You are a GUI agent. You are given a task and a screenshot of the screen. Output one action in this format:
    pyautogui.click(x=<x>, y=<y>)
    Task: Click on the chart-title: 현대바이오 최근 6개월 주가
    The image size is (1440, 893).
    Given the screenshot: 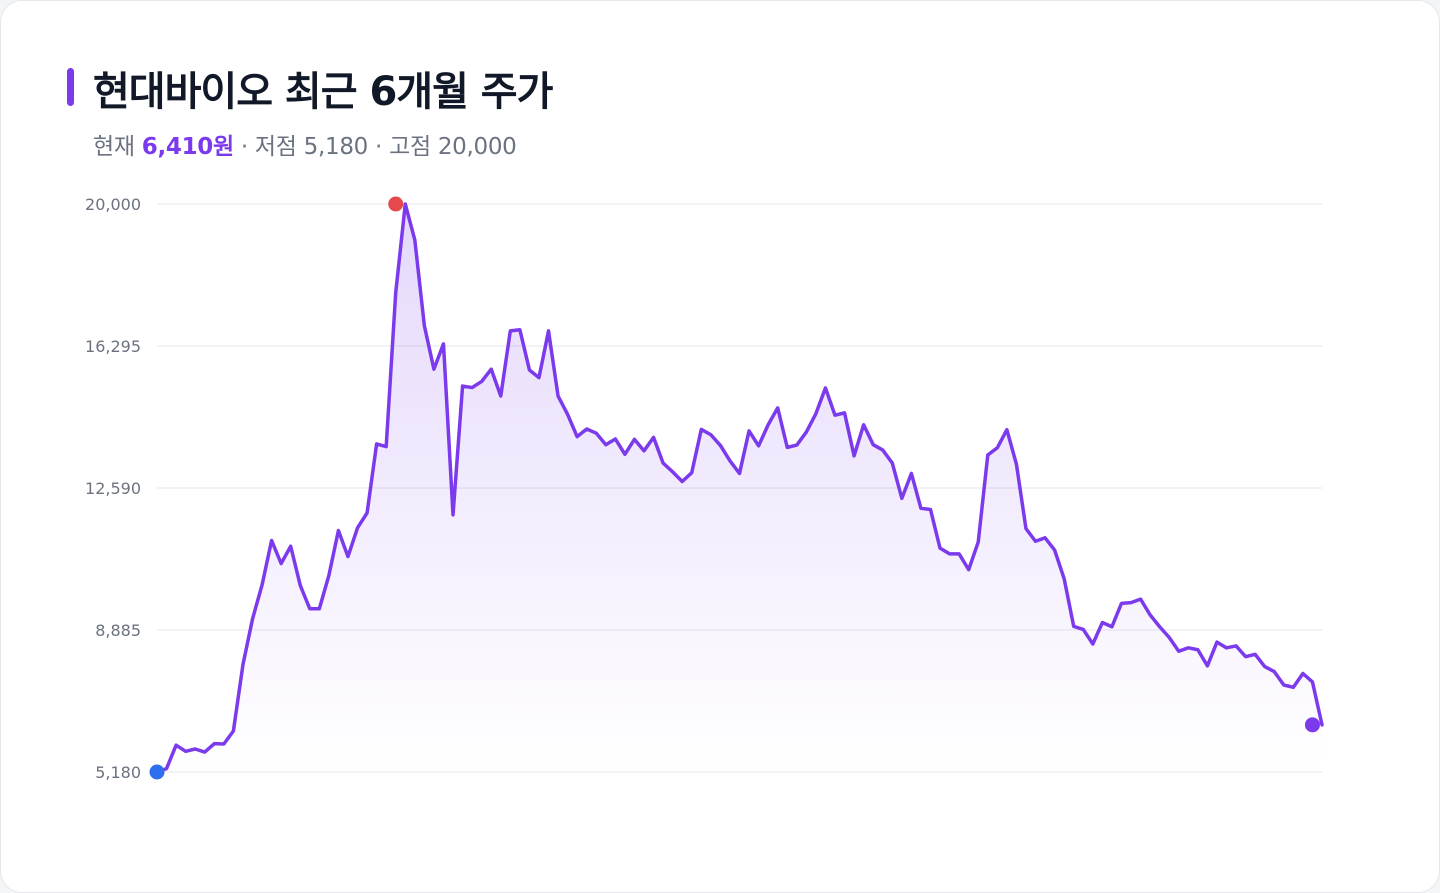 What is the action you would take?
    pyautogui.click(x=323, y=92)
    